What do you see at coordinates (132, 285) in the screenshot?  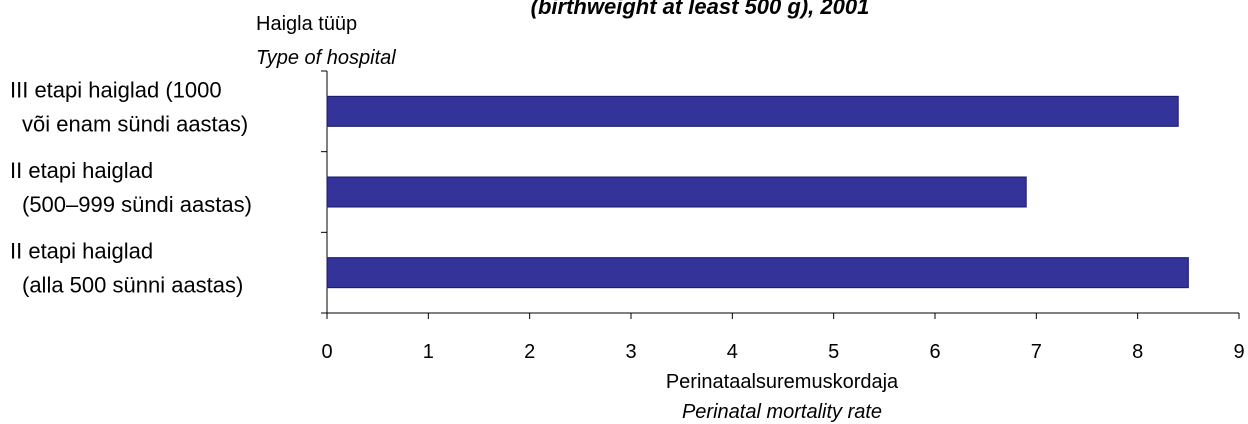 I see `y-tick-label-line: (alla 500 sünni aastas)` at bounding box center [132, 285].